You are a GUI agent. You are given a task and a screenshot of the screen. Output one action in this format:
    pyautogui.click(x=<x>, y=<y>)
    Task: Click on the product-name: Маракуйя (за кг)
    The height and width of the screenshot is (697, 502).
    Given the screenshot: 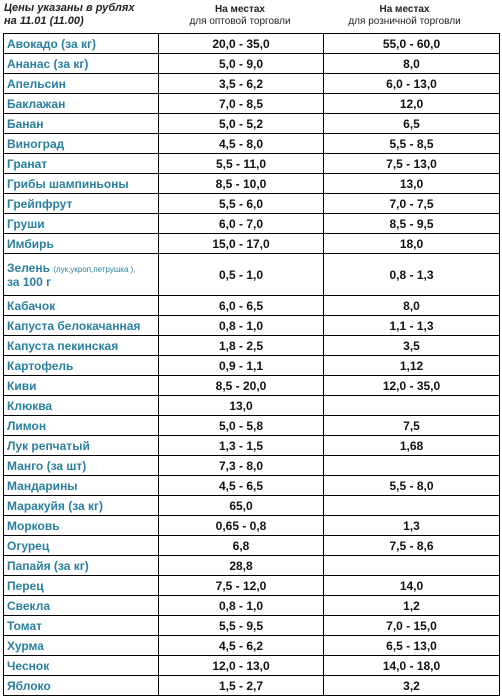 What is the action you would take?
    pyautogui.click(x=55, y=505)
    